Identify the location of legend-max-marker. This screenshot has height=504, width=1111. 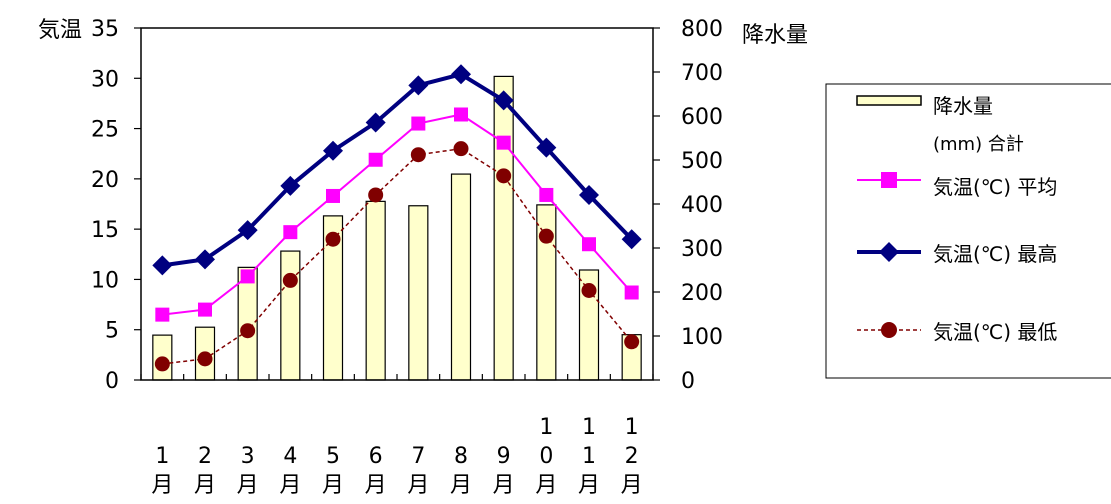
(889, 252).